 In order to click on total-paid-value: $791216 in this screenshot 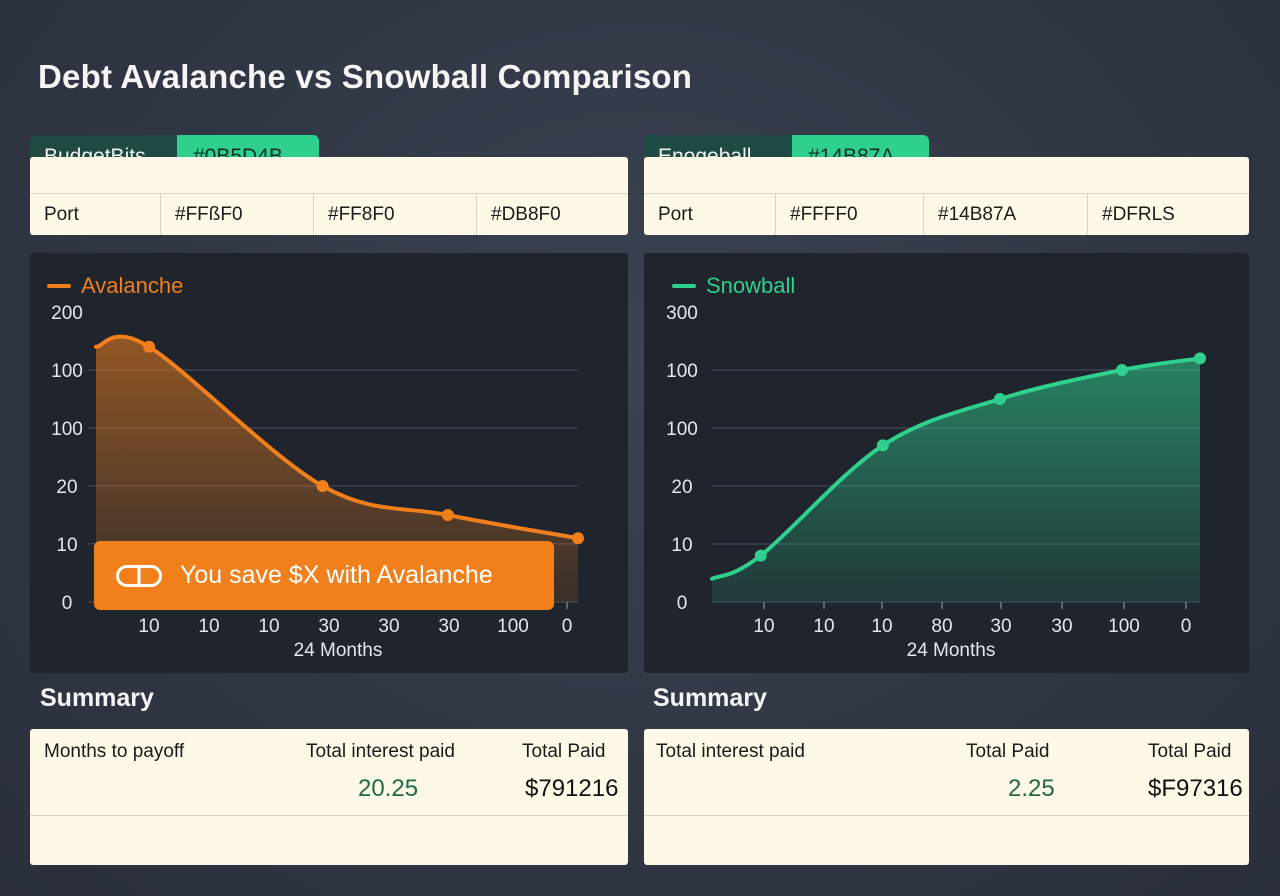, I will do `click(572, 788)`.